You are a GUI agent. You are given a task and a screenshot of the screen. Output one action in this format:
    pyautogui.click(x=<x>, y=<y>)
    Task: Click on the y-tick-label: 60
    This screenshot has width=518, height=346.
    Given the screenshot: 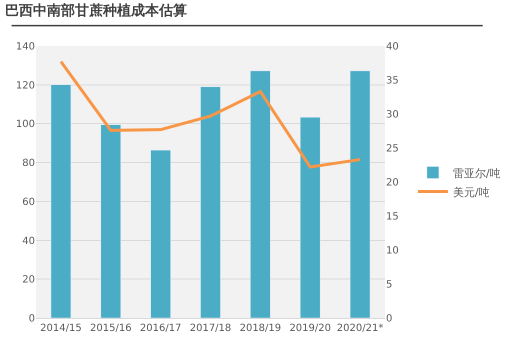 What is the action you would take?
    pyautogui.click(x=28, y=202)
    